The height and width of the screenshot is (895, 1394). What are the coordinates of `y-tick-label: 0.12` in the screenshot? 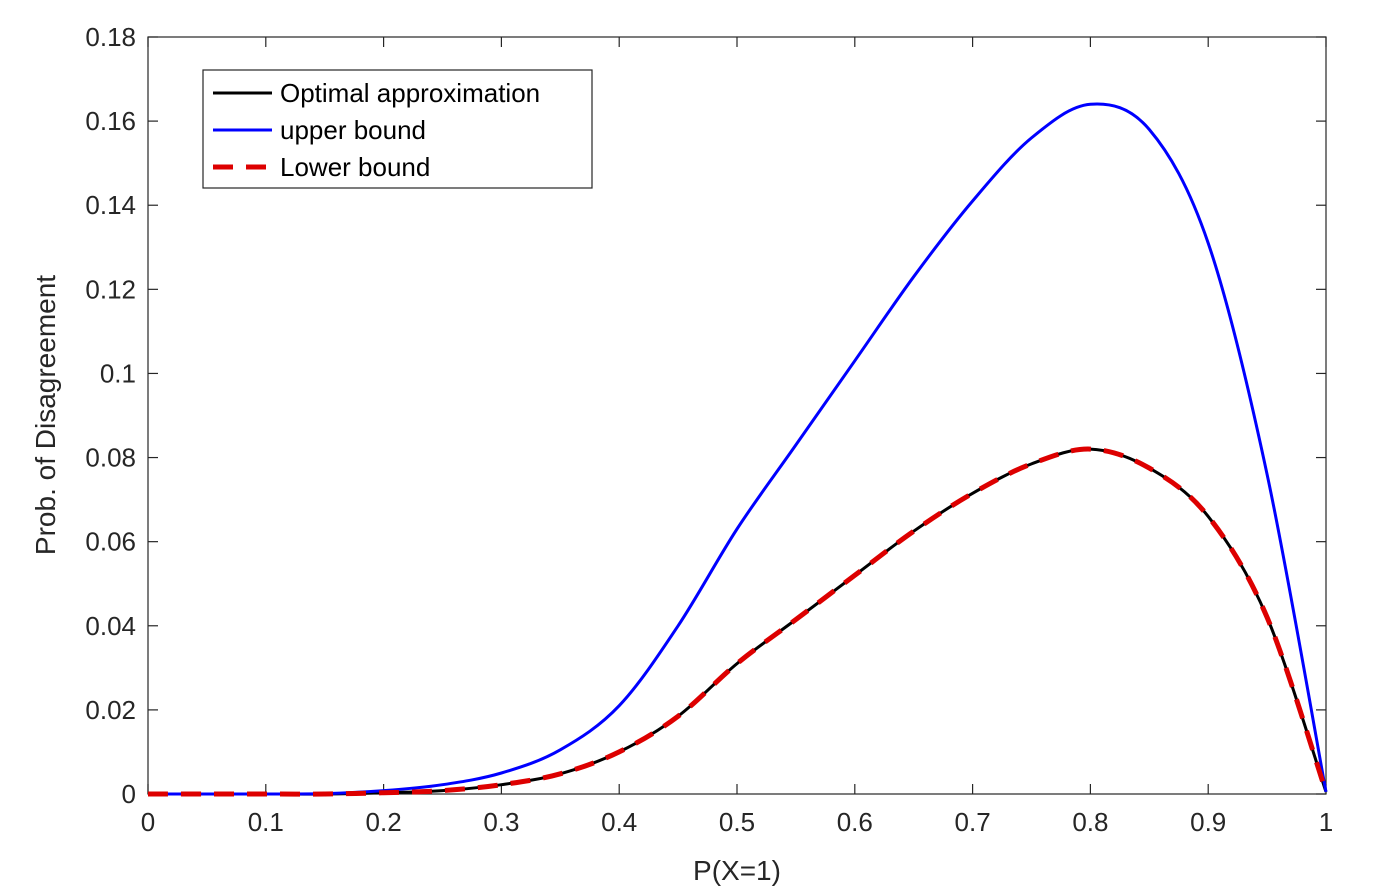 It's located at (110, 289).